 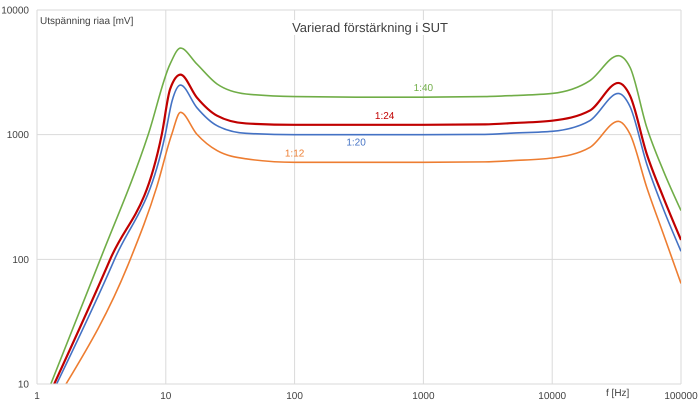 I want to click on series-label: 1:20, so click(x=356, y=143).